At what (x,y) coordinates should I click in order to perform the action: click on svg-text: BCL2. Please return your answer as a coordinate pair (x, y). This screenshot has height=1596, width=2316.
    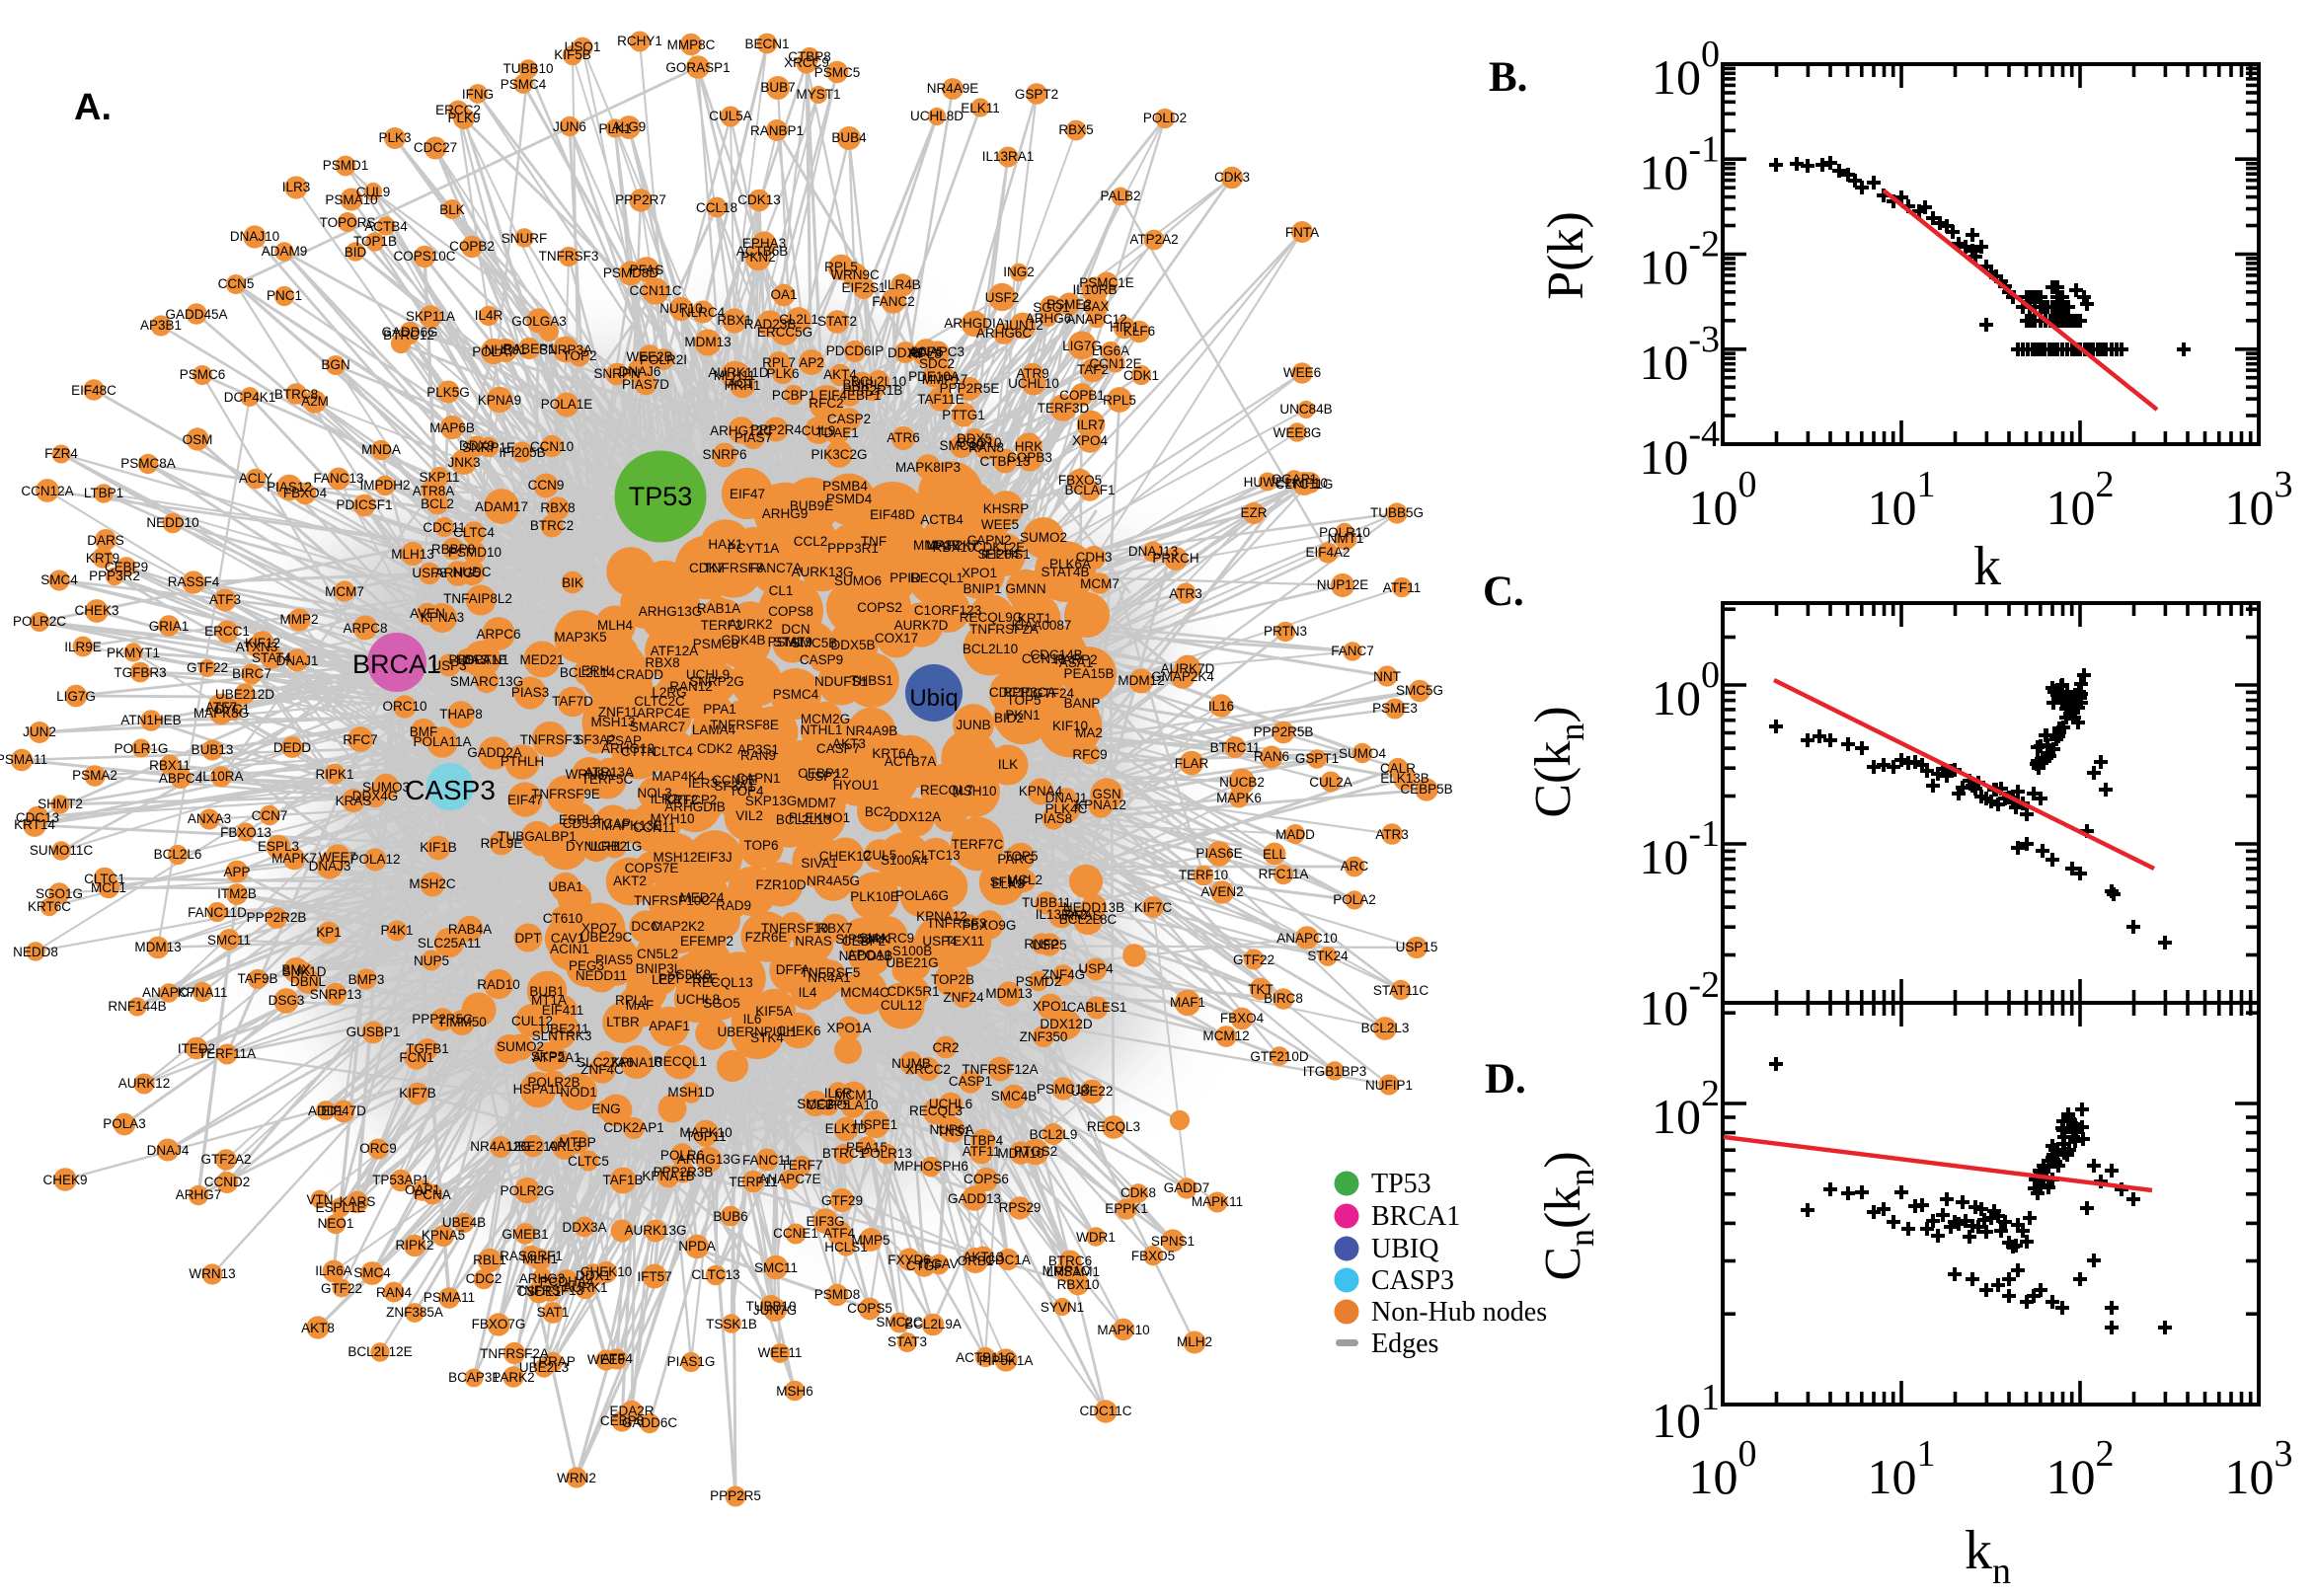
    Looking at the image, I should click on (437, 503).